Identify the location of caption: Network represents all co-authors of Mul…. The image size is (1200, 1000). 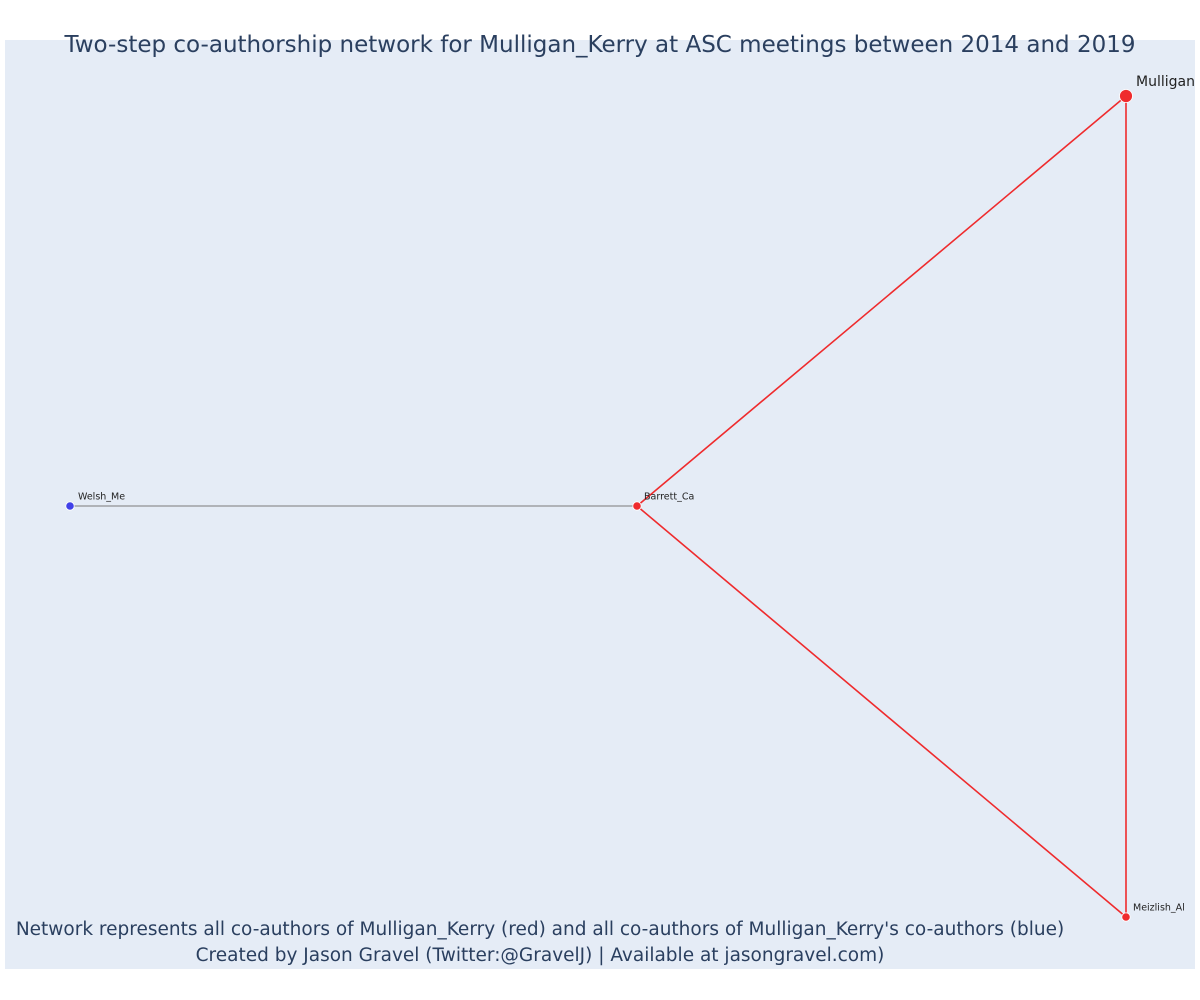
(540, 943).